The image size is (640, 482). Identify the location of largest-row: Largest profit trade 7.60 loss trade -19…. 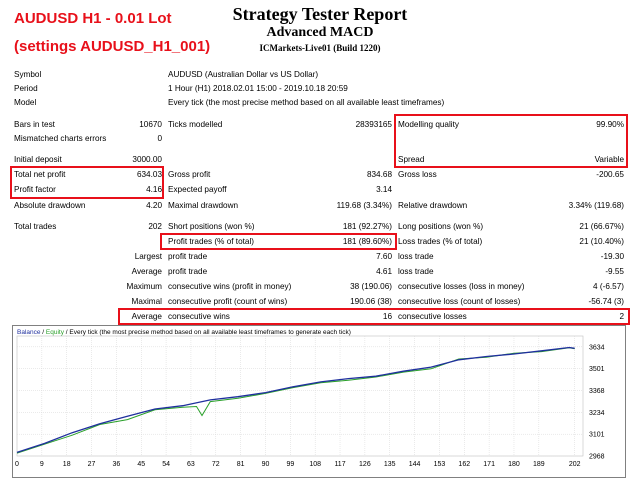
(320, 257).